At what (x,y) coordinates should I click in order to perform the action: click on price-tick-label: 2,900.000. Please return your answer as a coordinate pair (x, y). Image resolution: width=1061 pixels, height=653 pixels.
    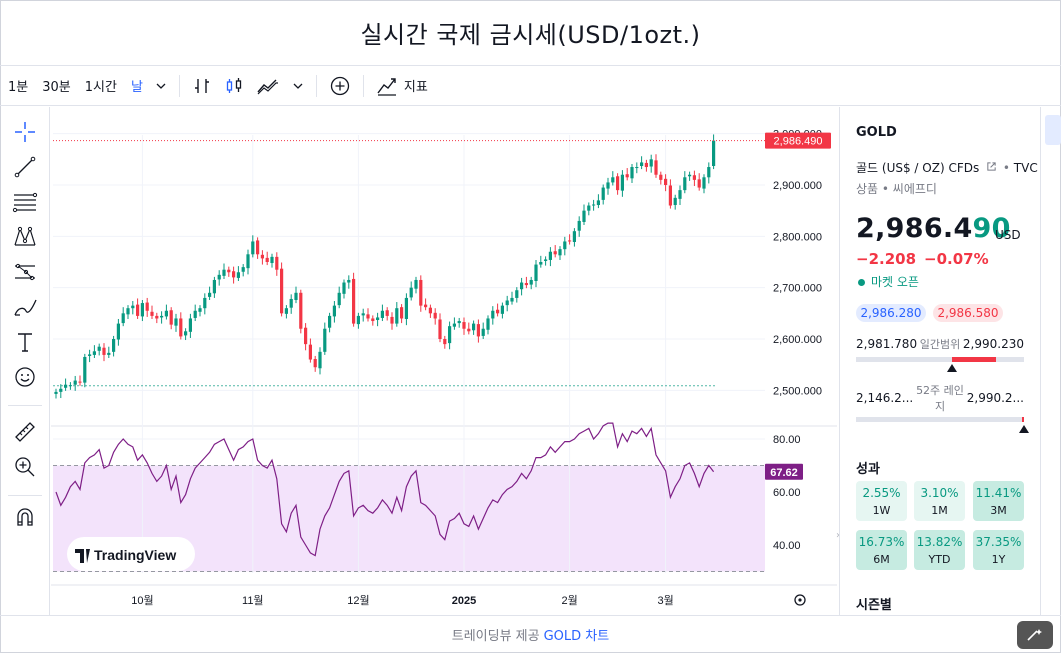
    Looking at the image, I should click on (797, 186).